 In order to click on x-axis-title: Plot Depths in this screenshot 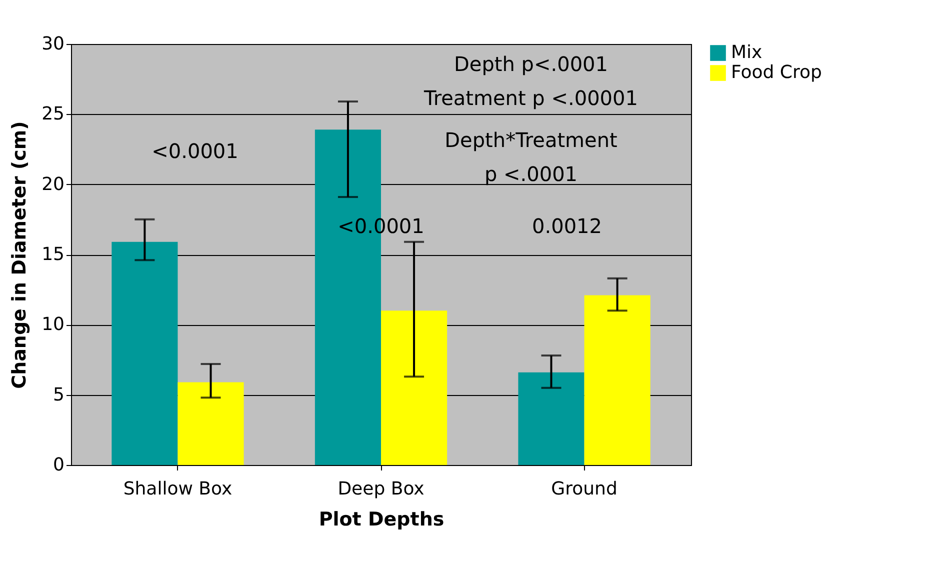, I will do `click(381, 519)`.